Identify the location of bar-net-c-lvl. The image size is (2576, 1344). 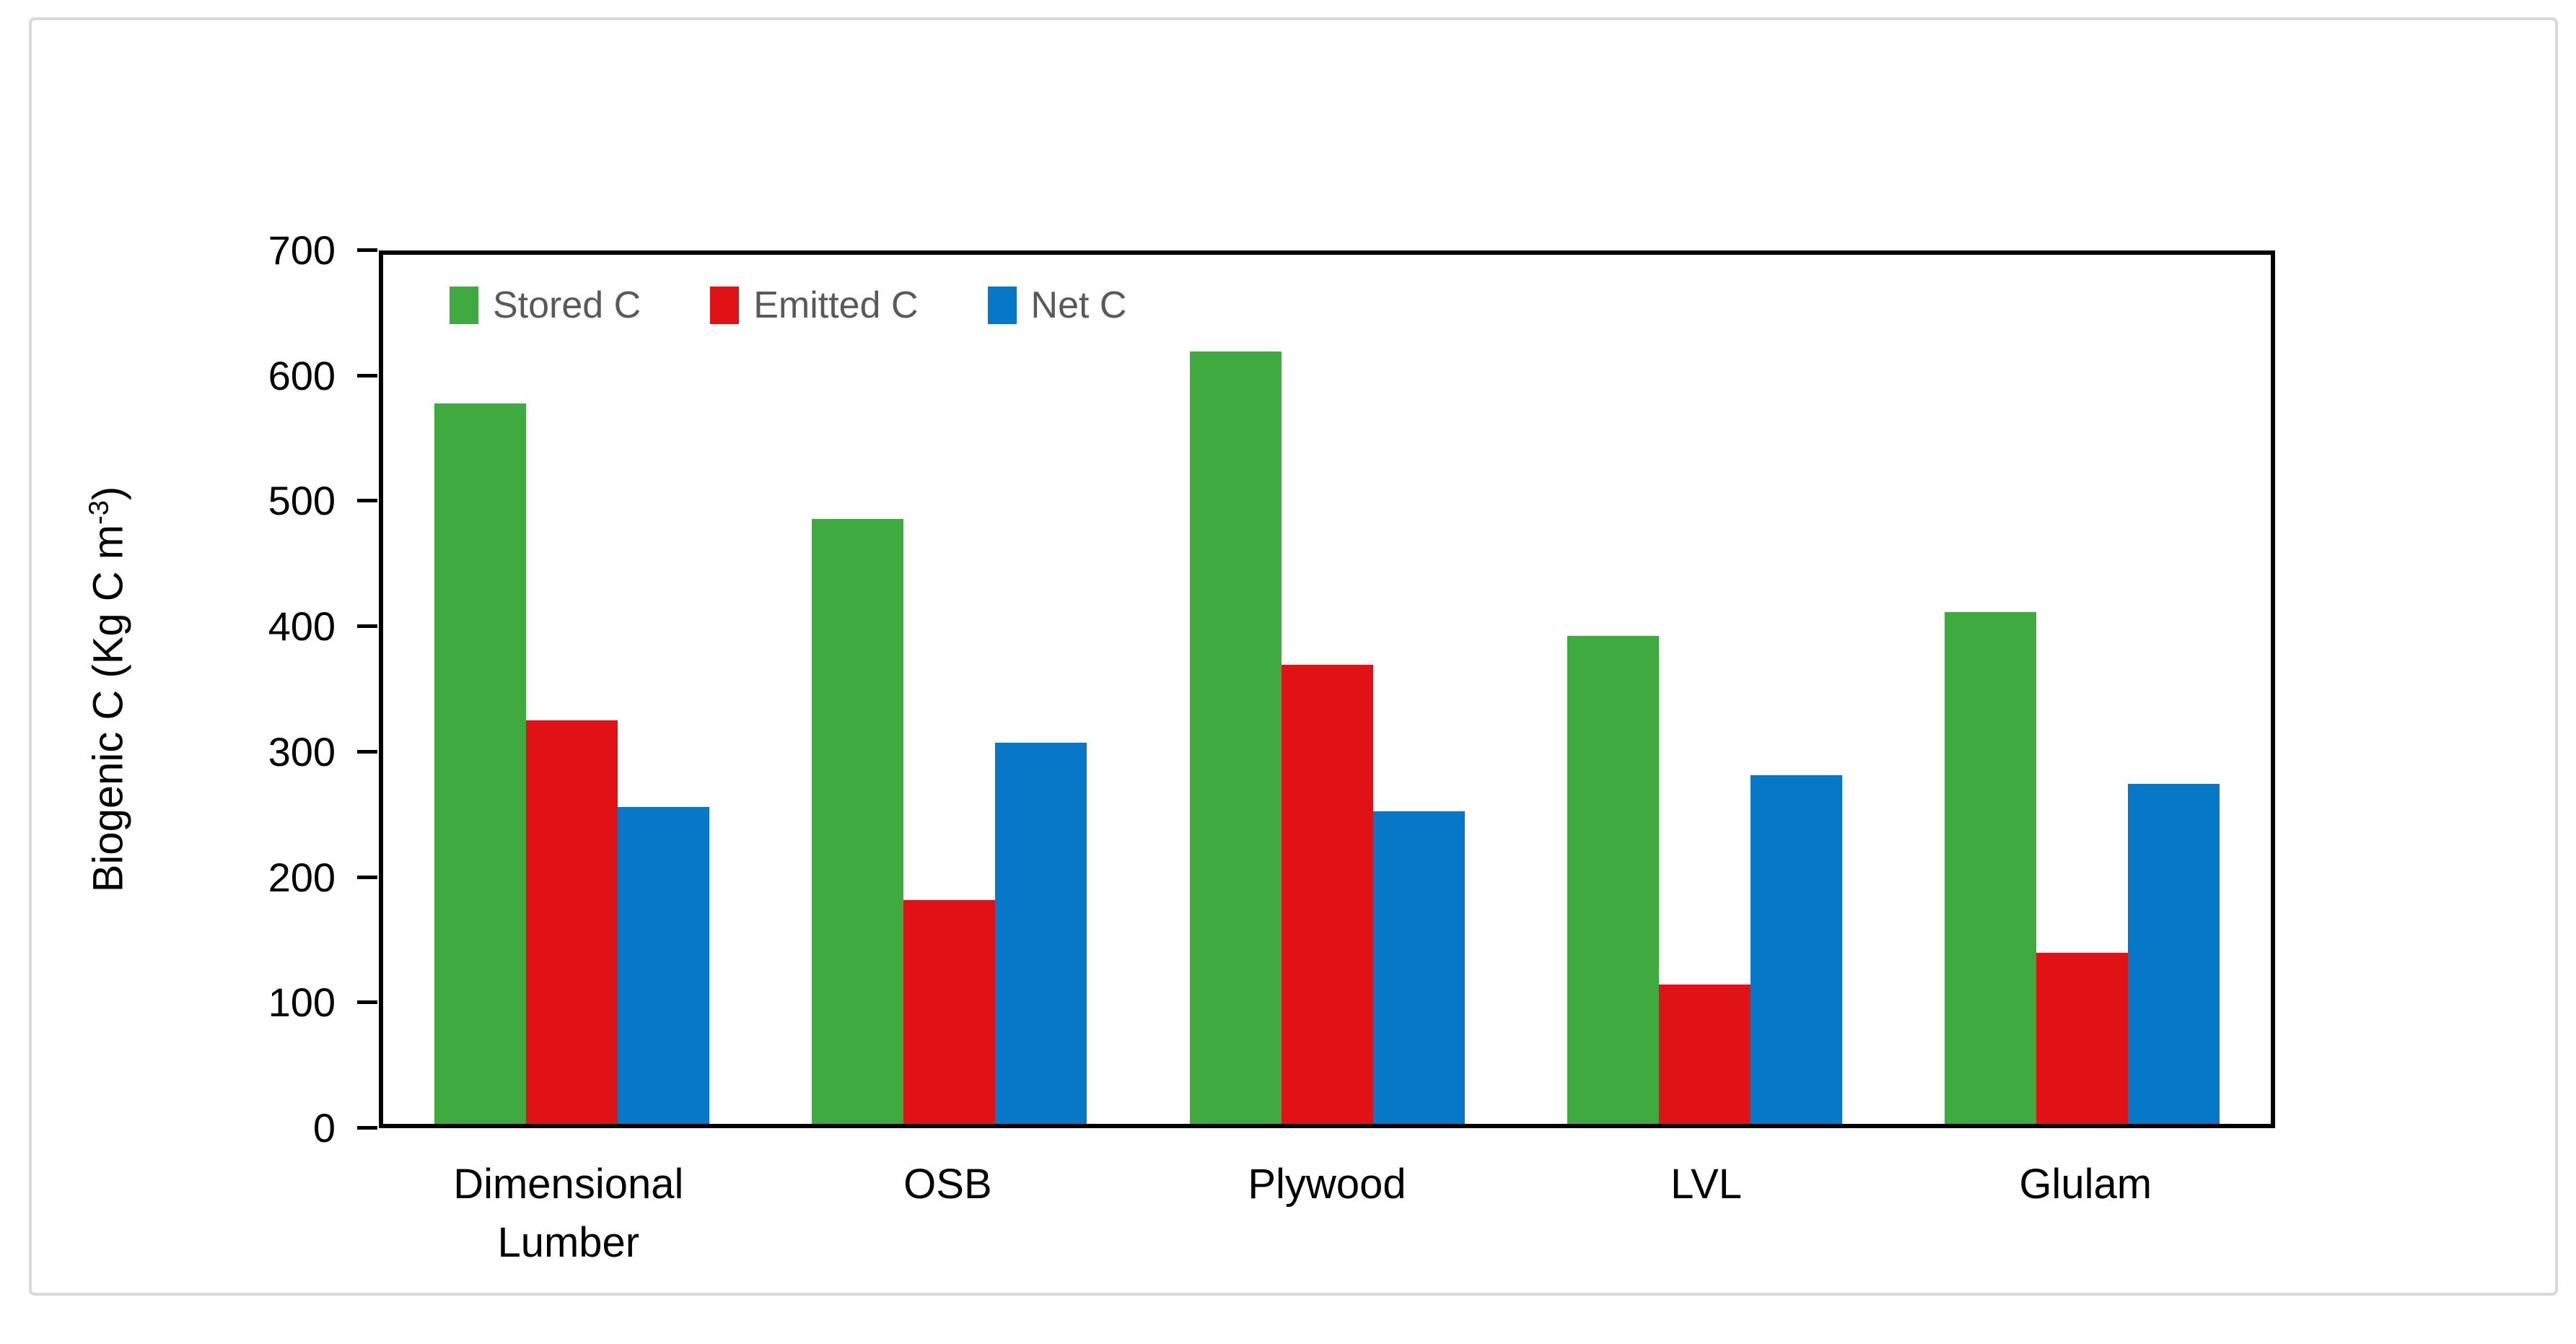
(1796, 949).